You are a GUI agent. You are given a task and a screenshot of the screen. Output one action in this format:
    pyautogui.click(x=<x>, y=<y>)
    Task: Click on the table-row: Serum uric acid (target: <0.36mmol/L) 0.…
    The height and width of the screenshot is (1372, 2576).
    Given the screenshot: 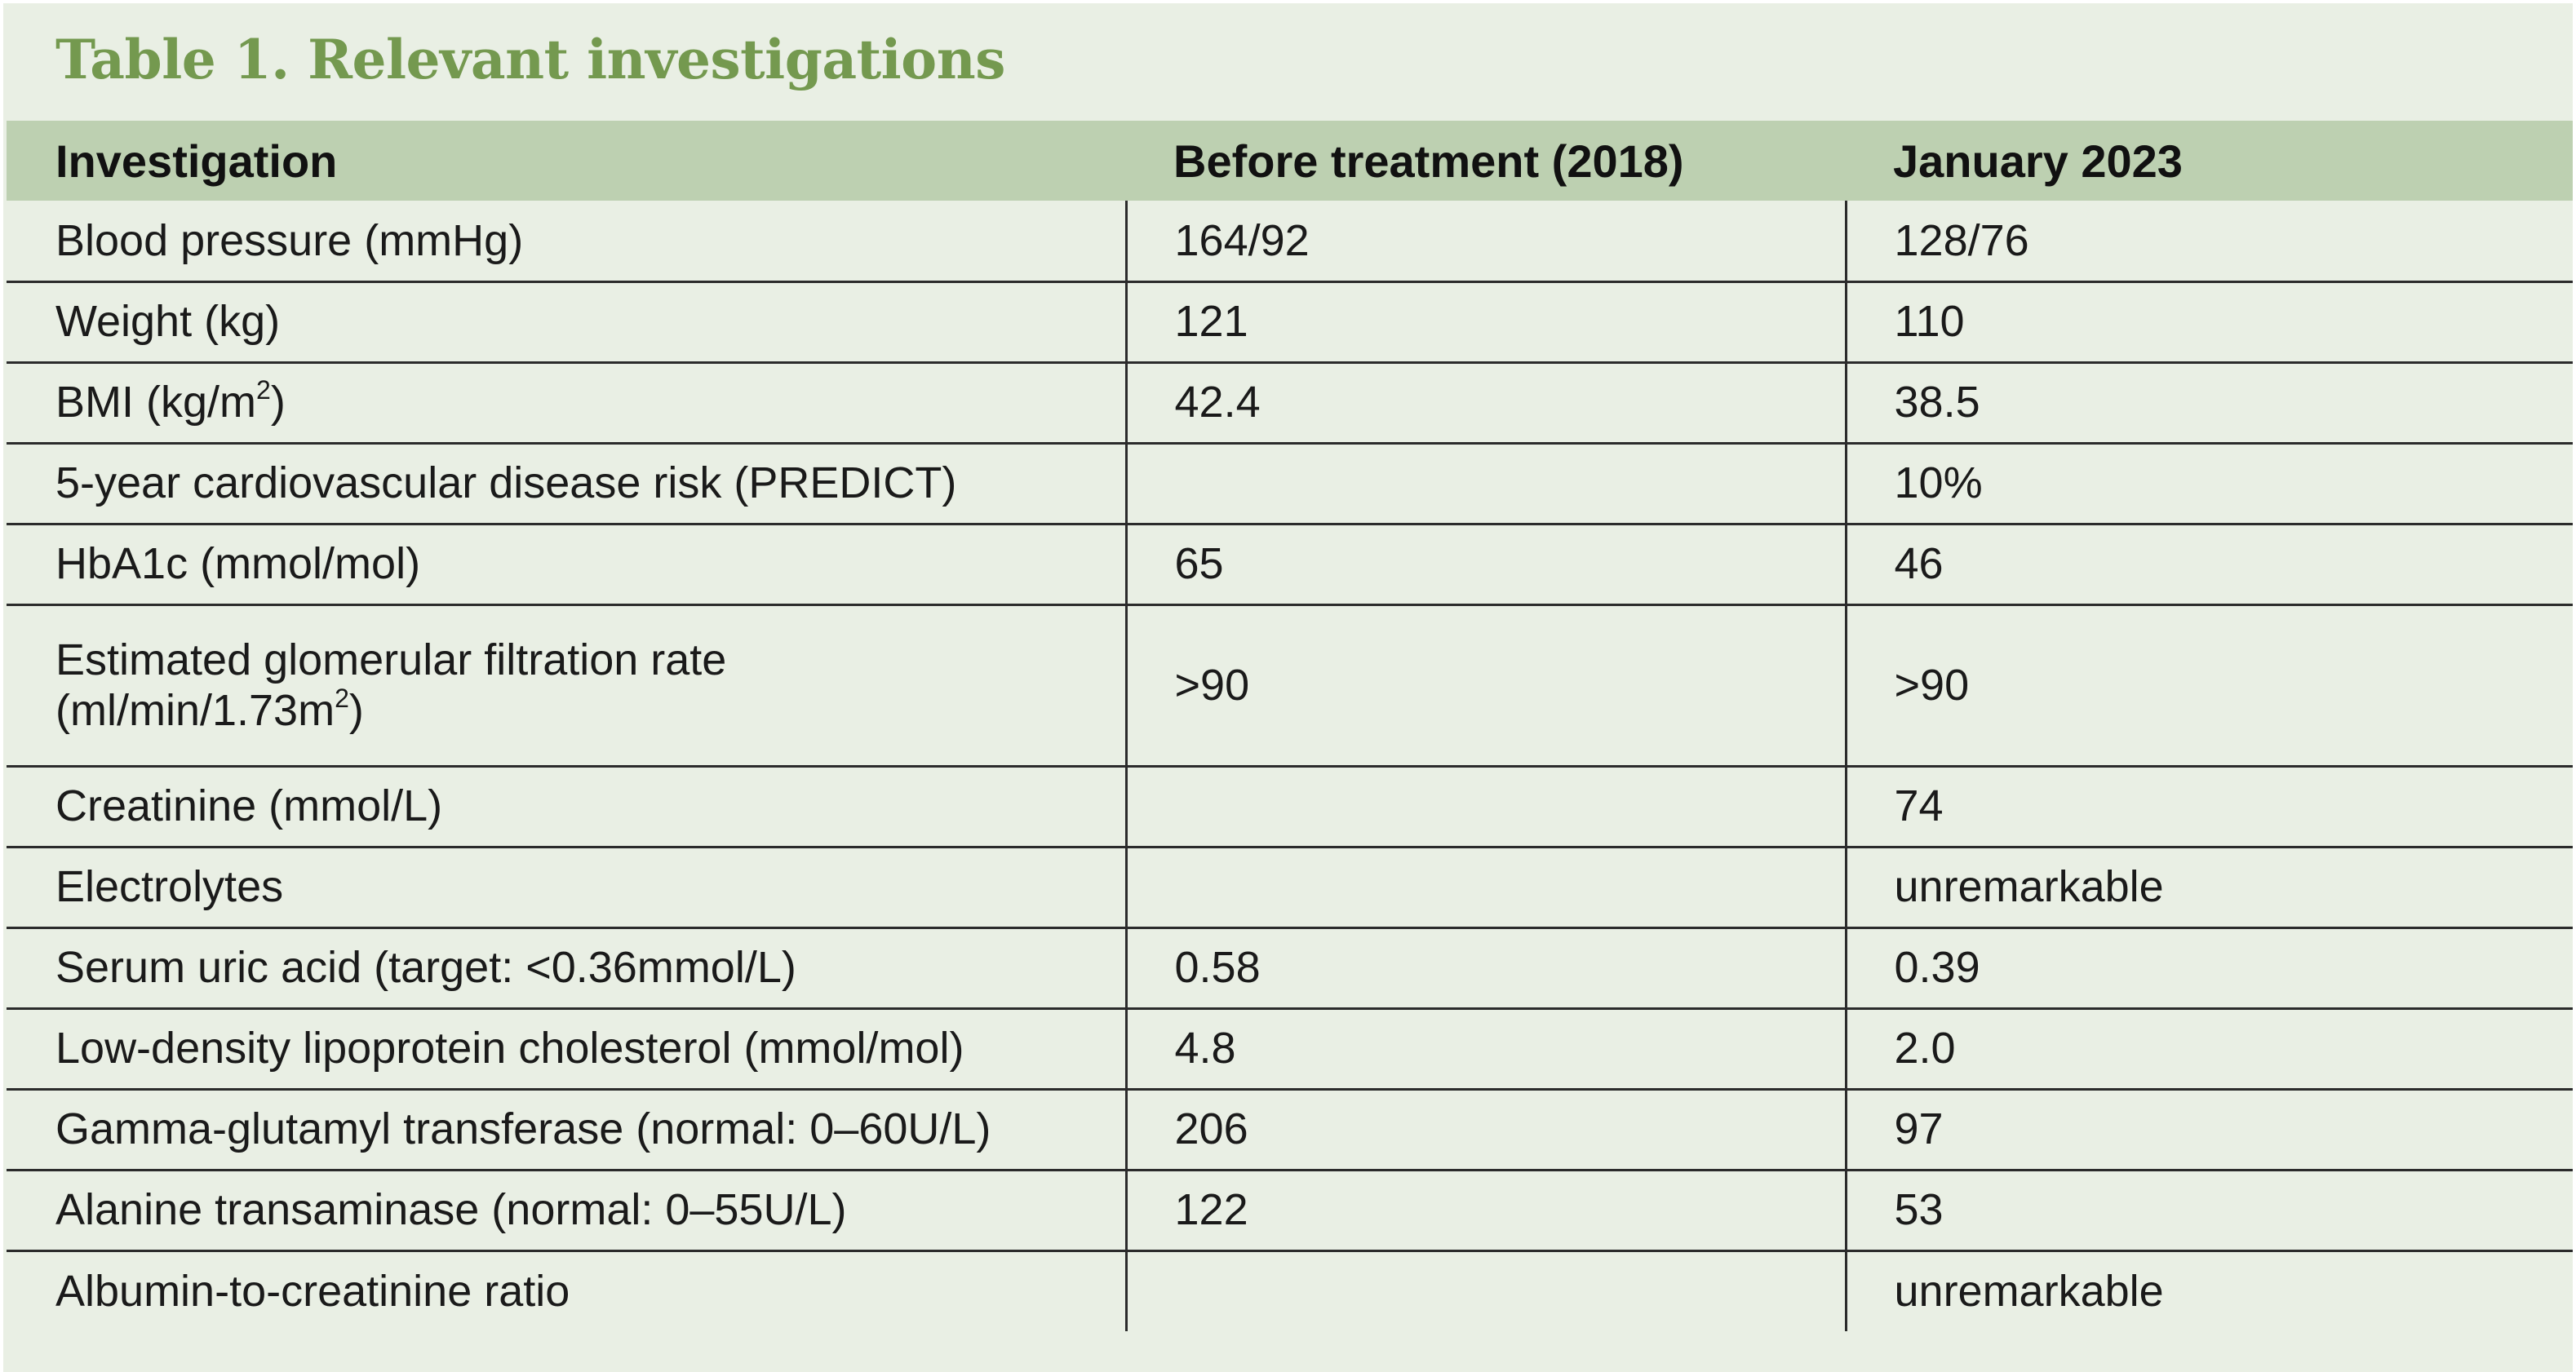 What is the action you would take?
    pyautogui.click(x=1290, y=969)
    